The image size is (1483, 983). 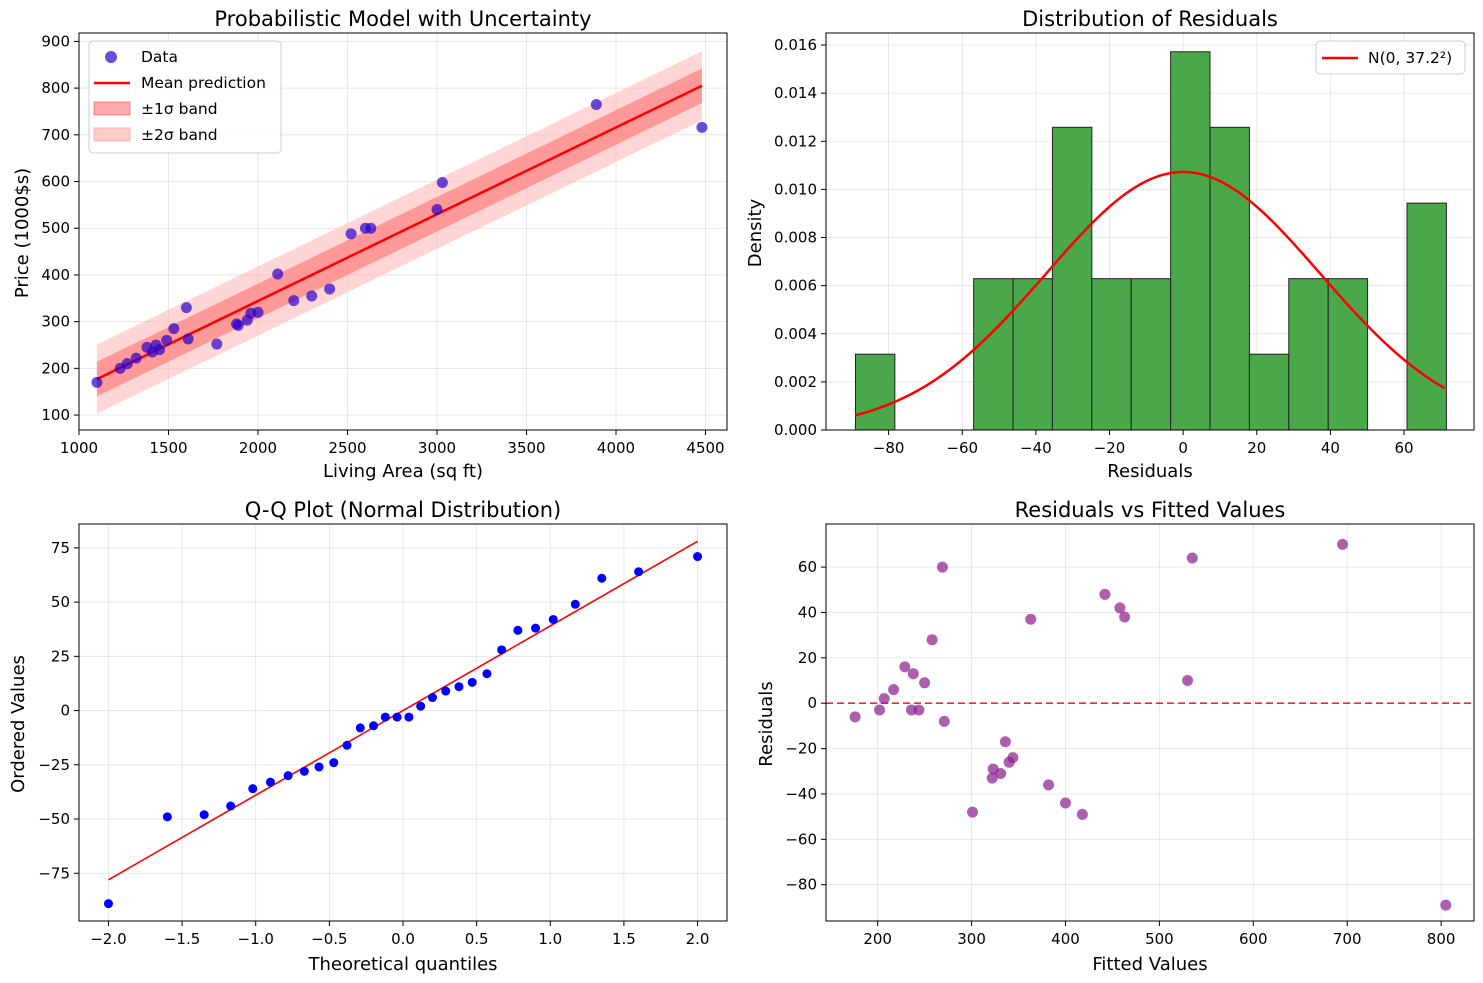 What do you see at coordinates (795, 189) in the screenshot?
I see `y-tick-label: 0.010` at bounding box center [795, 189].